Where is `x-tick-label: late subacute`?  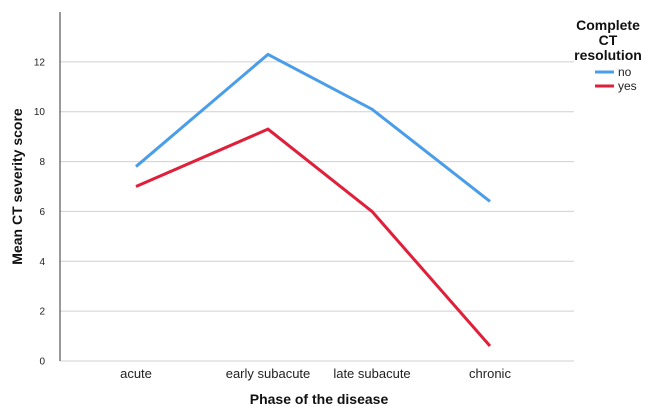
x-tick-label: late subacute is located at coordinates (371, 373).